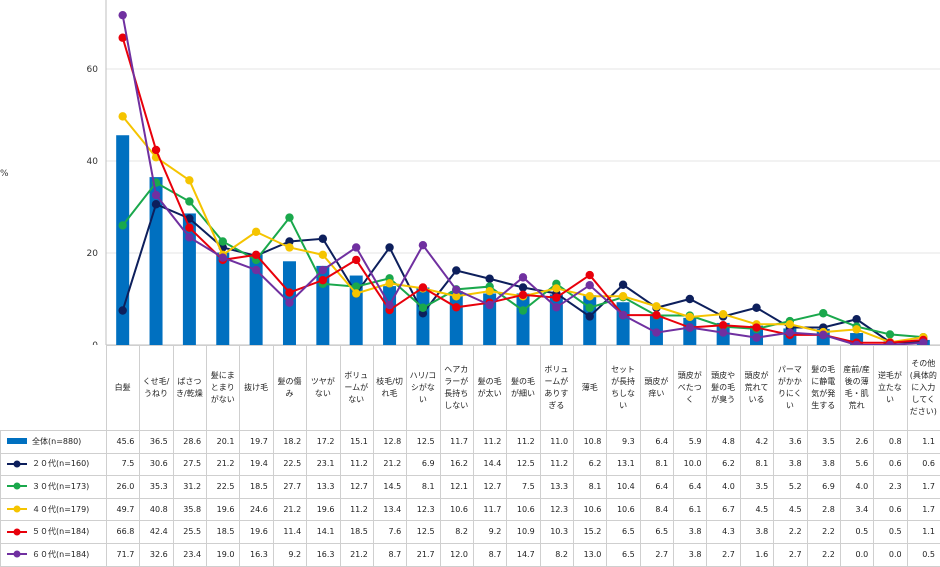  Describe the element at coordinates (559, 532) in the screenshot. I see `table-cell: 10.3` at that location.